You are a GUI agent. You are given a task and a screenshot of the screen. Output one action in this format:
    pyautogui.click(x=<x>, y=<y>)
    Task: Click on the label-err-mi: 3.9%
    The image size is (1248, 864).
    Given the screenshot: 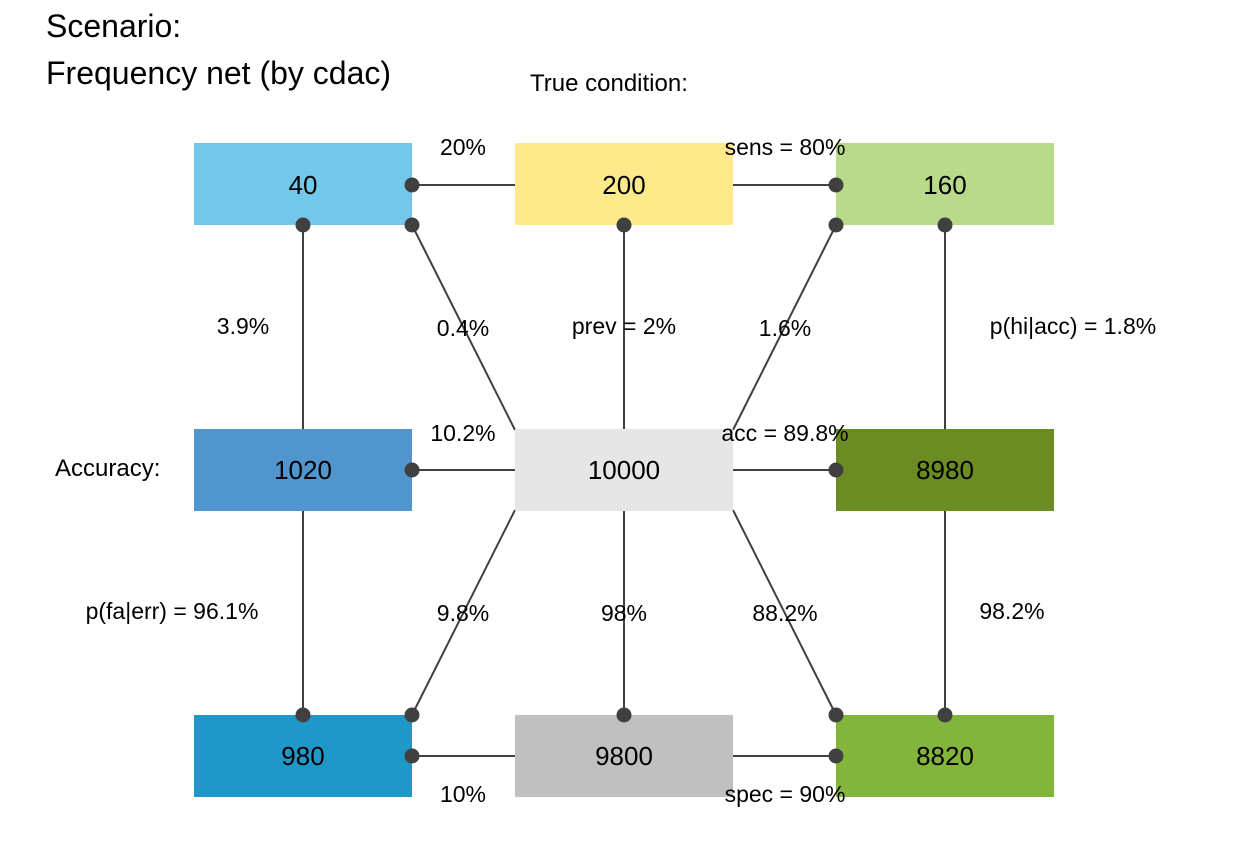 What is the action you would take?
    pyautogui.click(x=243, y=326)
    